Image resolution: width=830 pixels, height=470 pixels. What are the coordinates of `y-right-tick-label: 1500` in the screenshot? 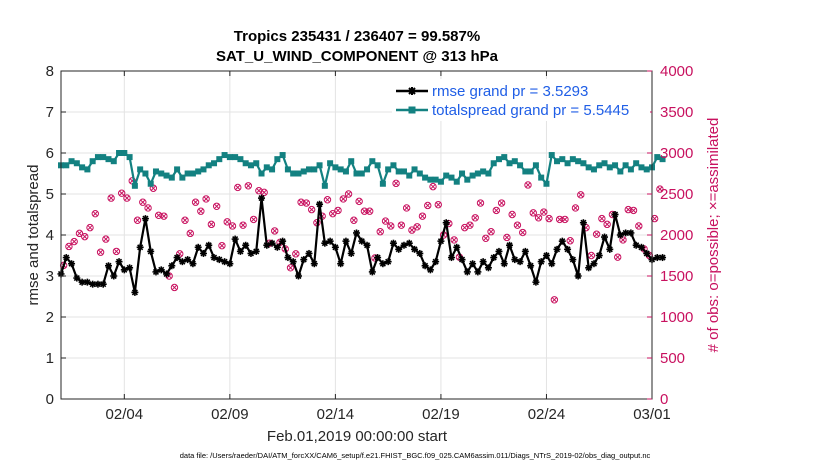 It's located at (676, 276).